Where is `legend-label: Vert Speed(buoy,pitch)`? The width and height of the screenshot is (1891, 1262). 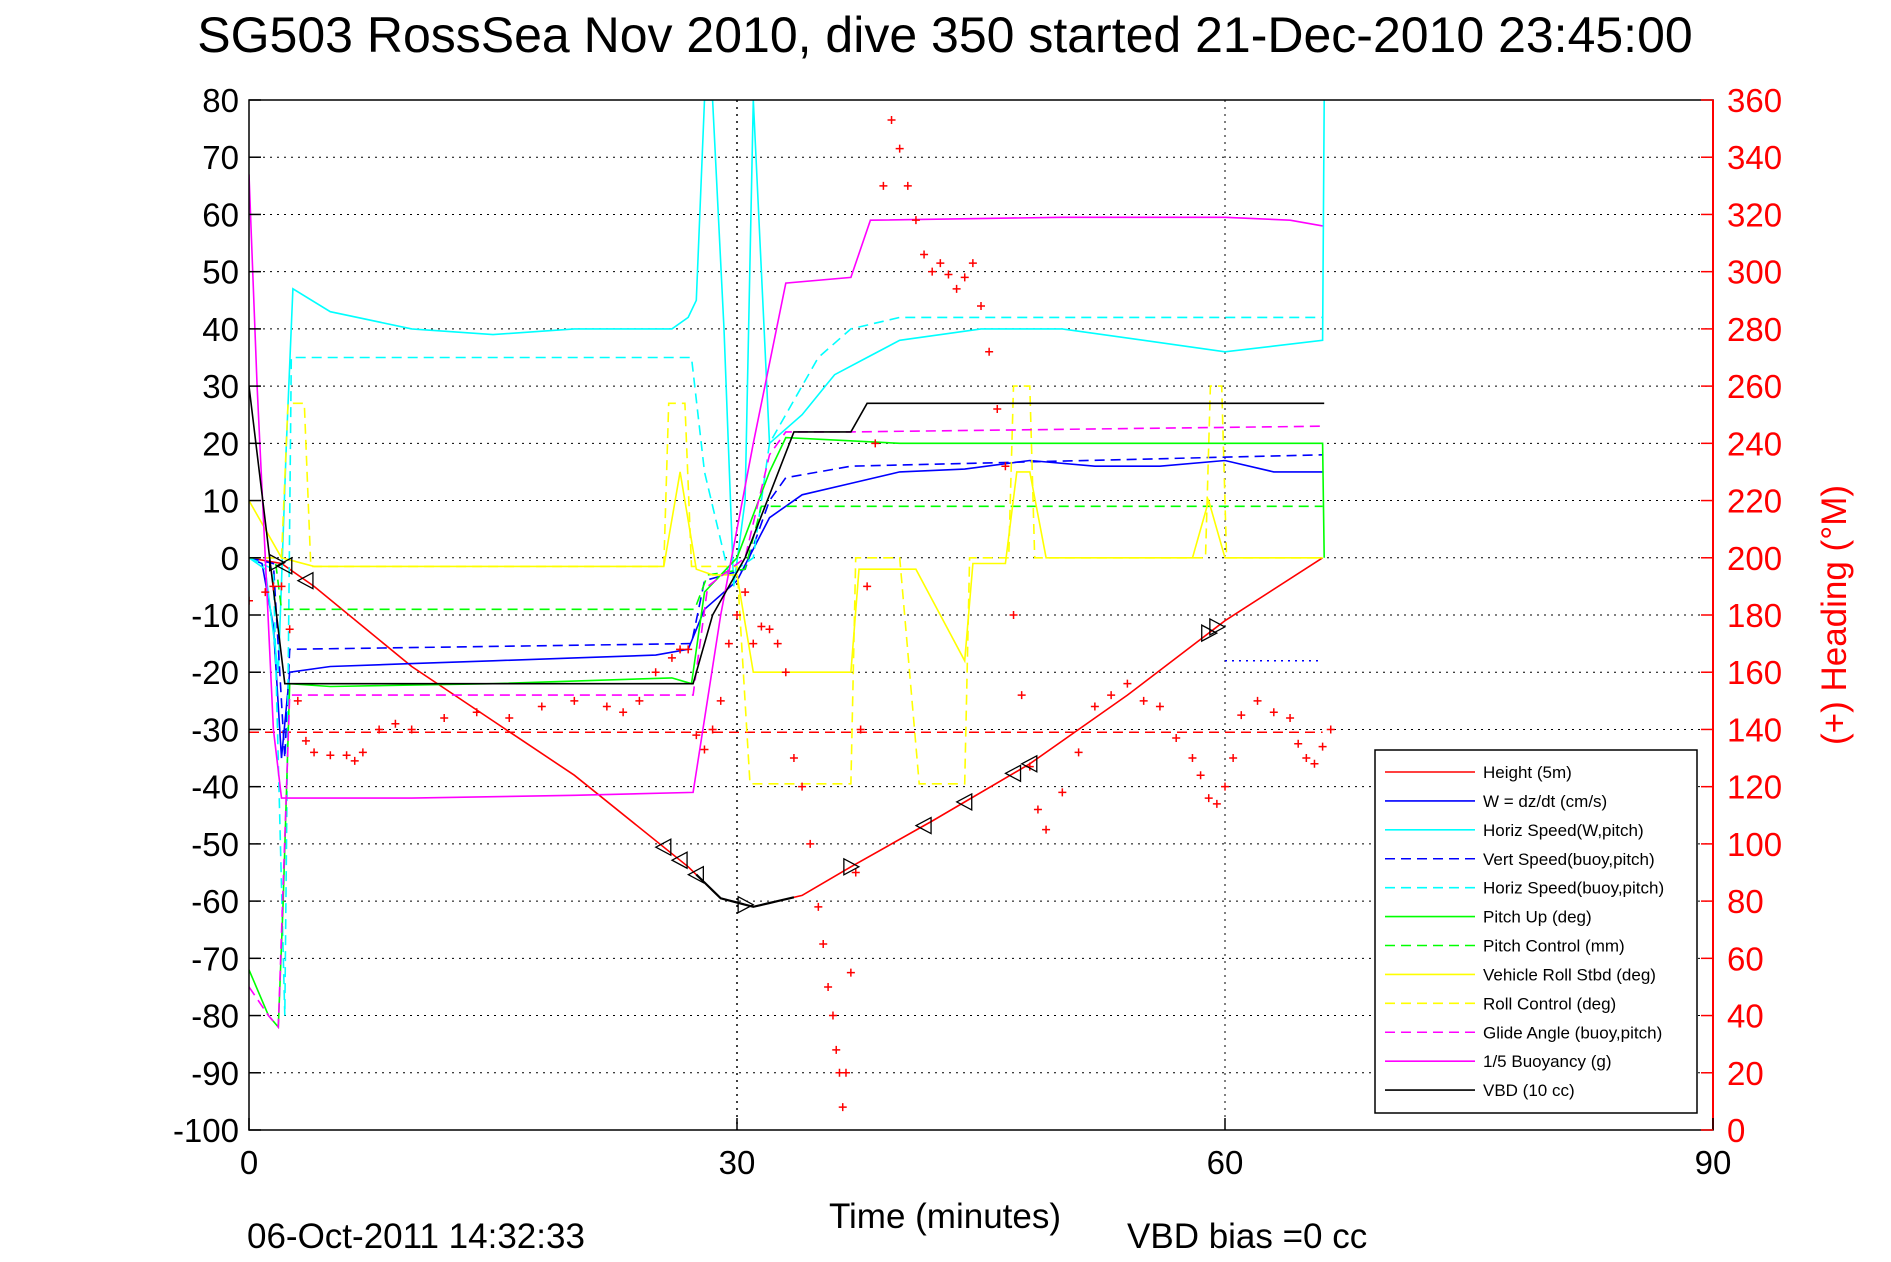 legend-label: Vert Speed(buoy,pitch) is located at coordinates (1569, 859).